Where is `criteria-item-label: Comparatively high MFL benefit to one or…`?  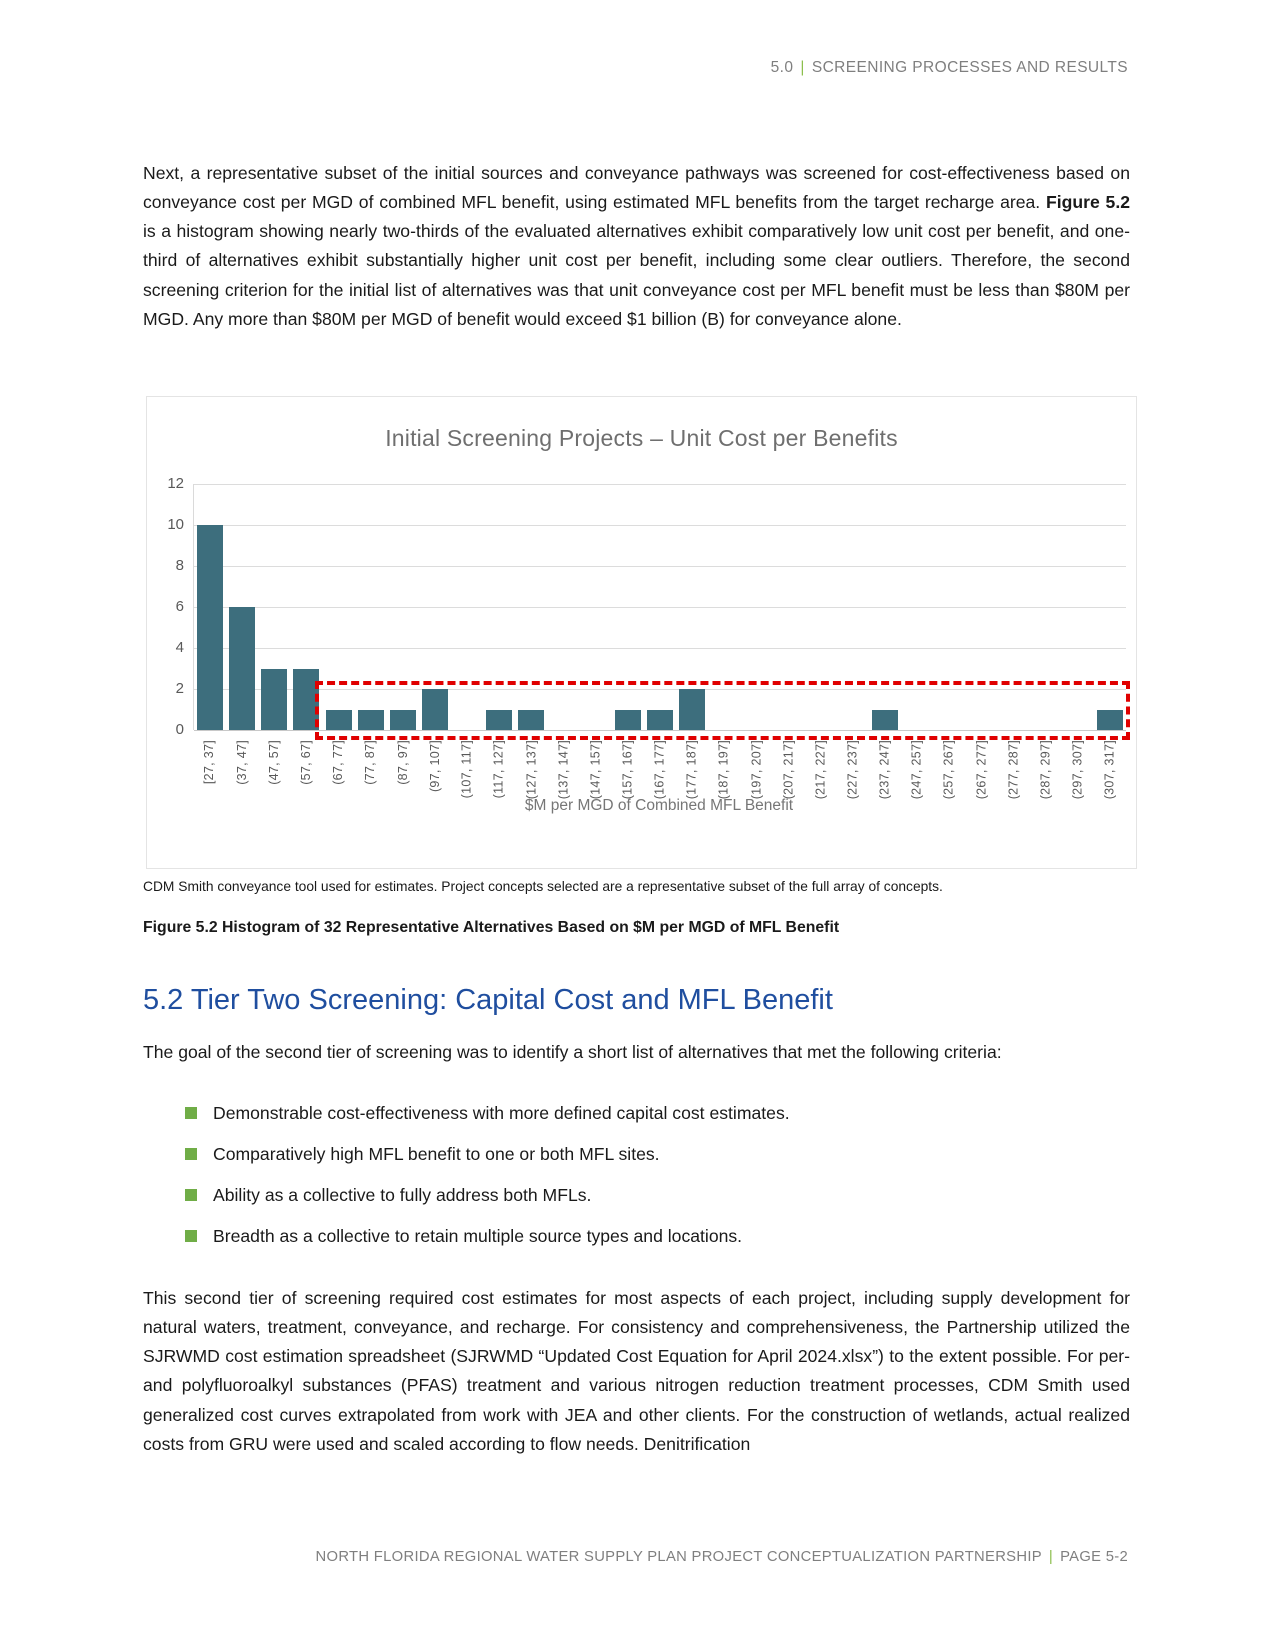 criteria-item-label: Comparatively high MFL benefit to one or… is located at coordinates (436, 1154).